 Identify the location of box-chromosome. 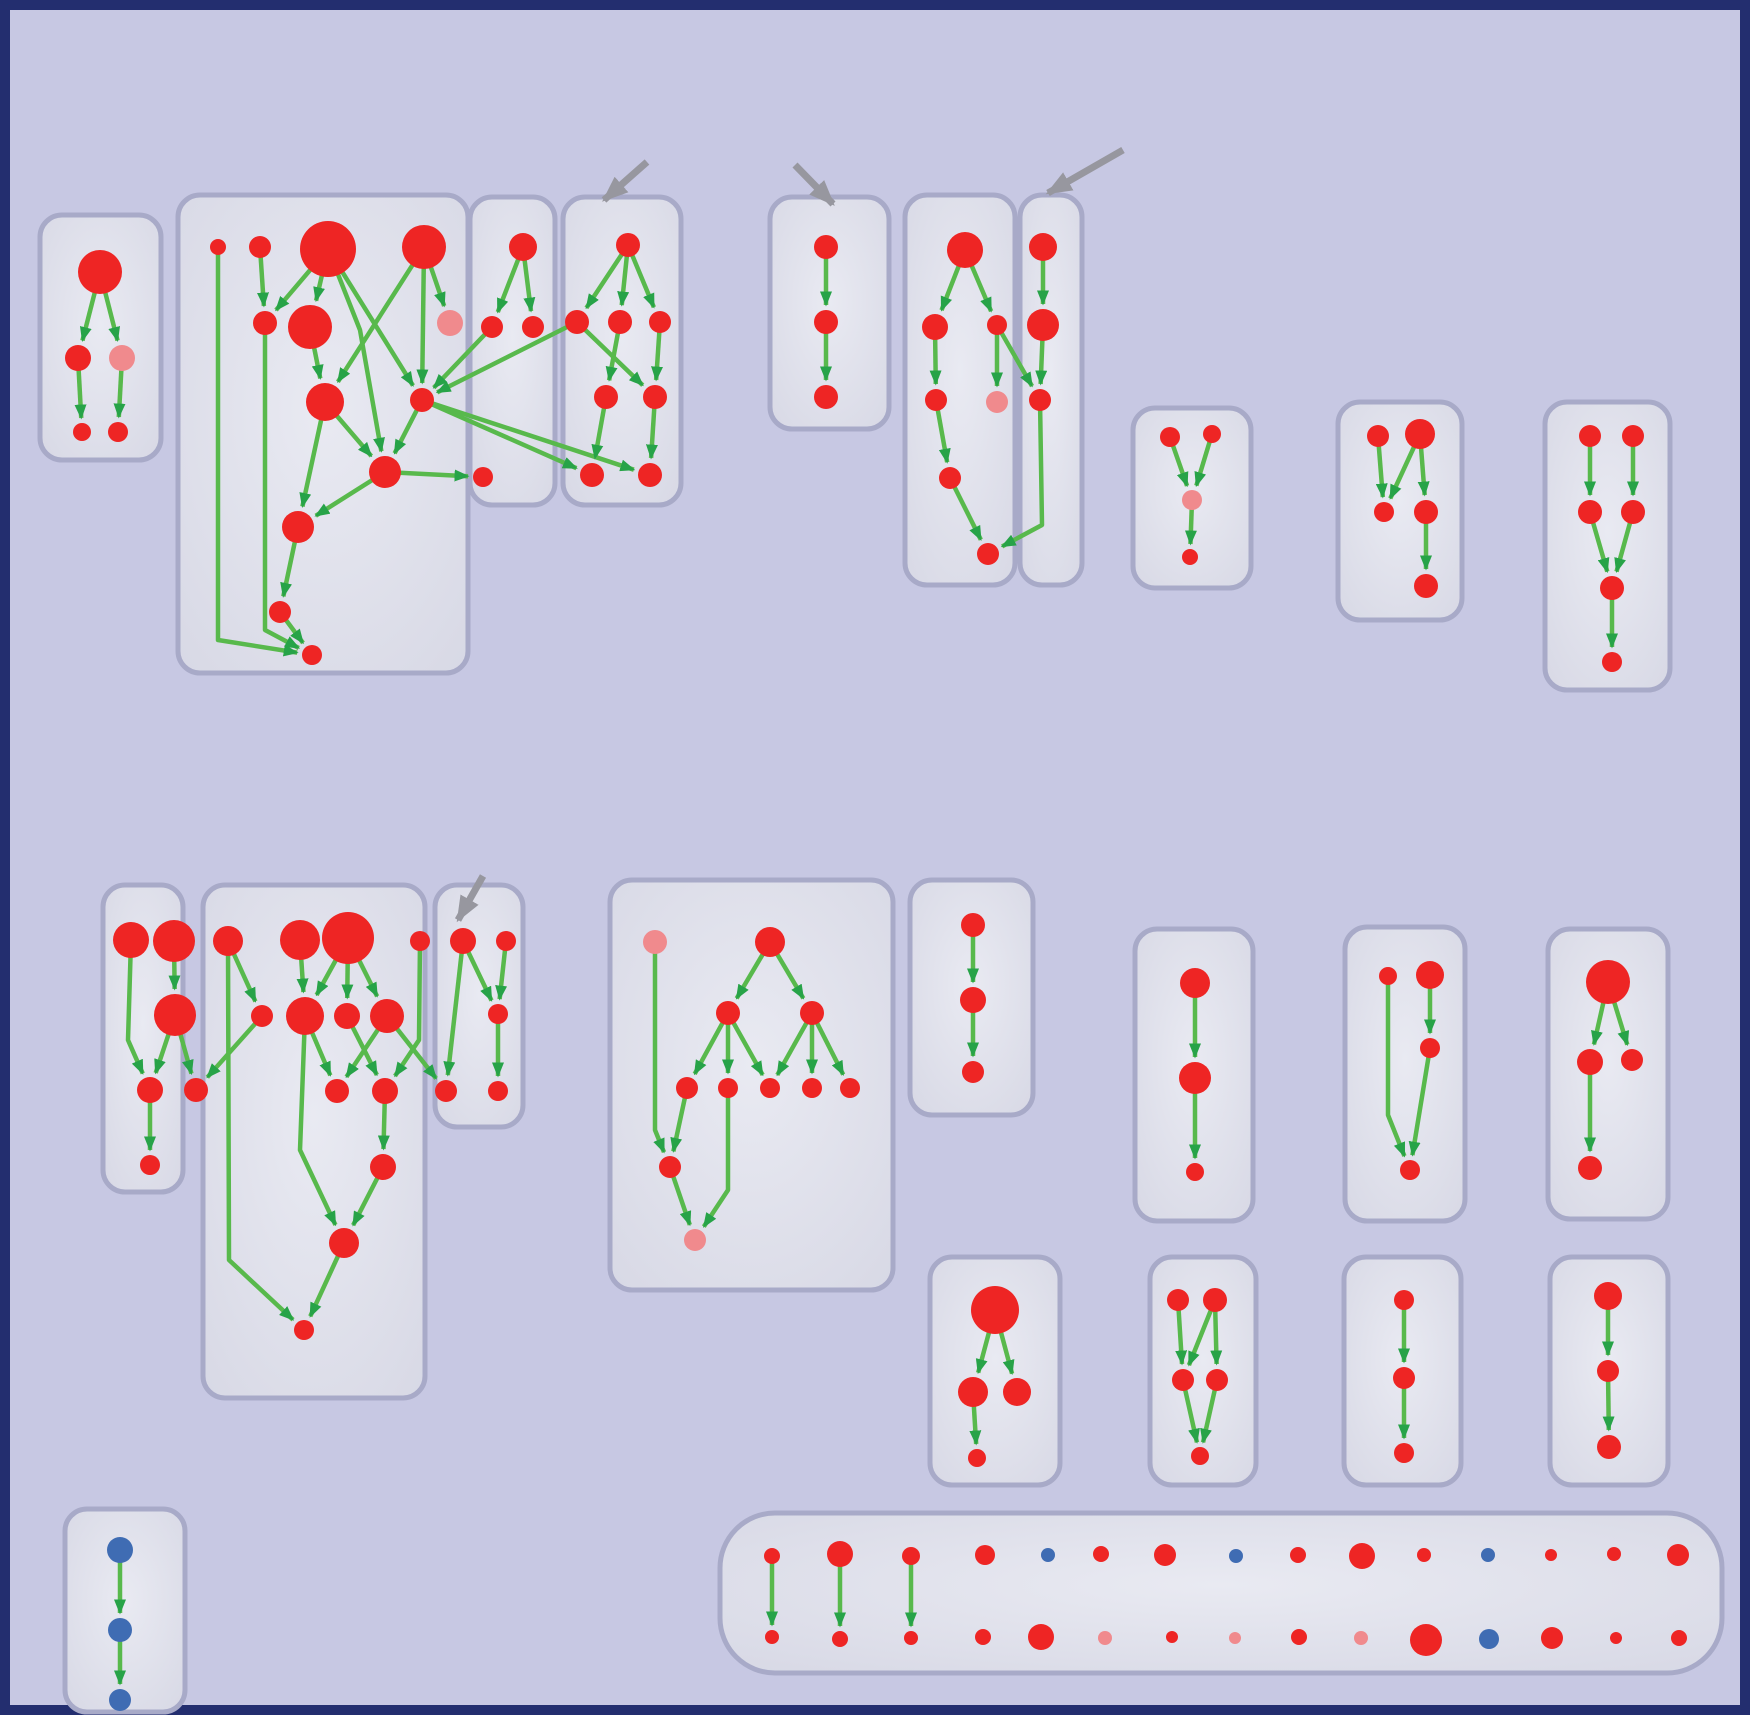
(1203, 1371).